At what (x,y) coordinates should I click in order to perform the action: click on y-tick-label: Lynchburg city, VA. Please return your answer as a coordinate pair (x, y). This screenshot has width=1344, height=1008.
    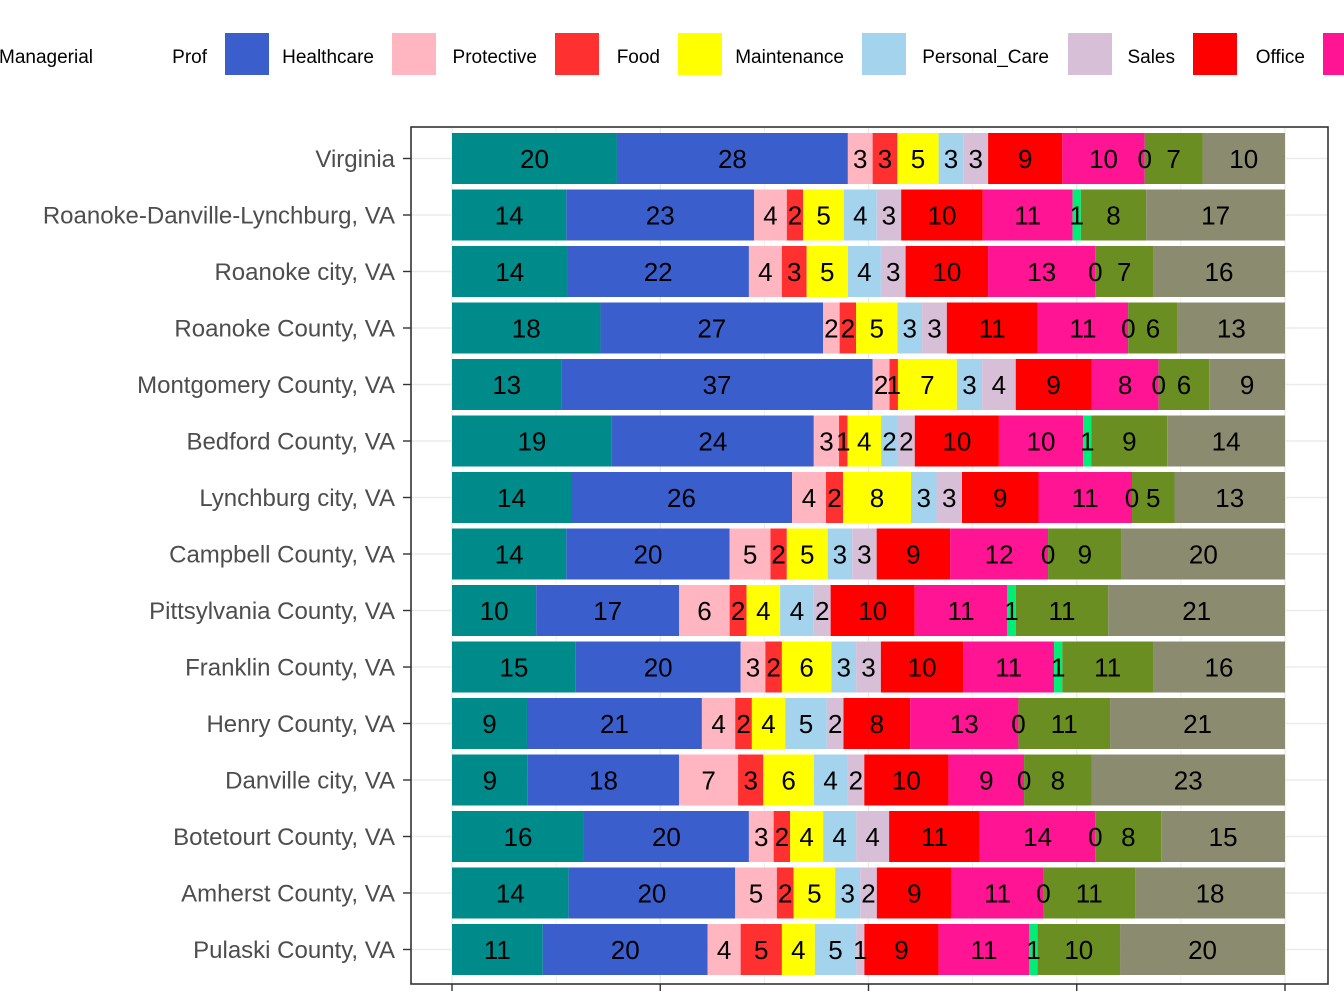
    Looking at the image, I should click on (297, 498).